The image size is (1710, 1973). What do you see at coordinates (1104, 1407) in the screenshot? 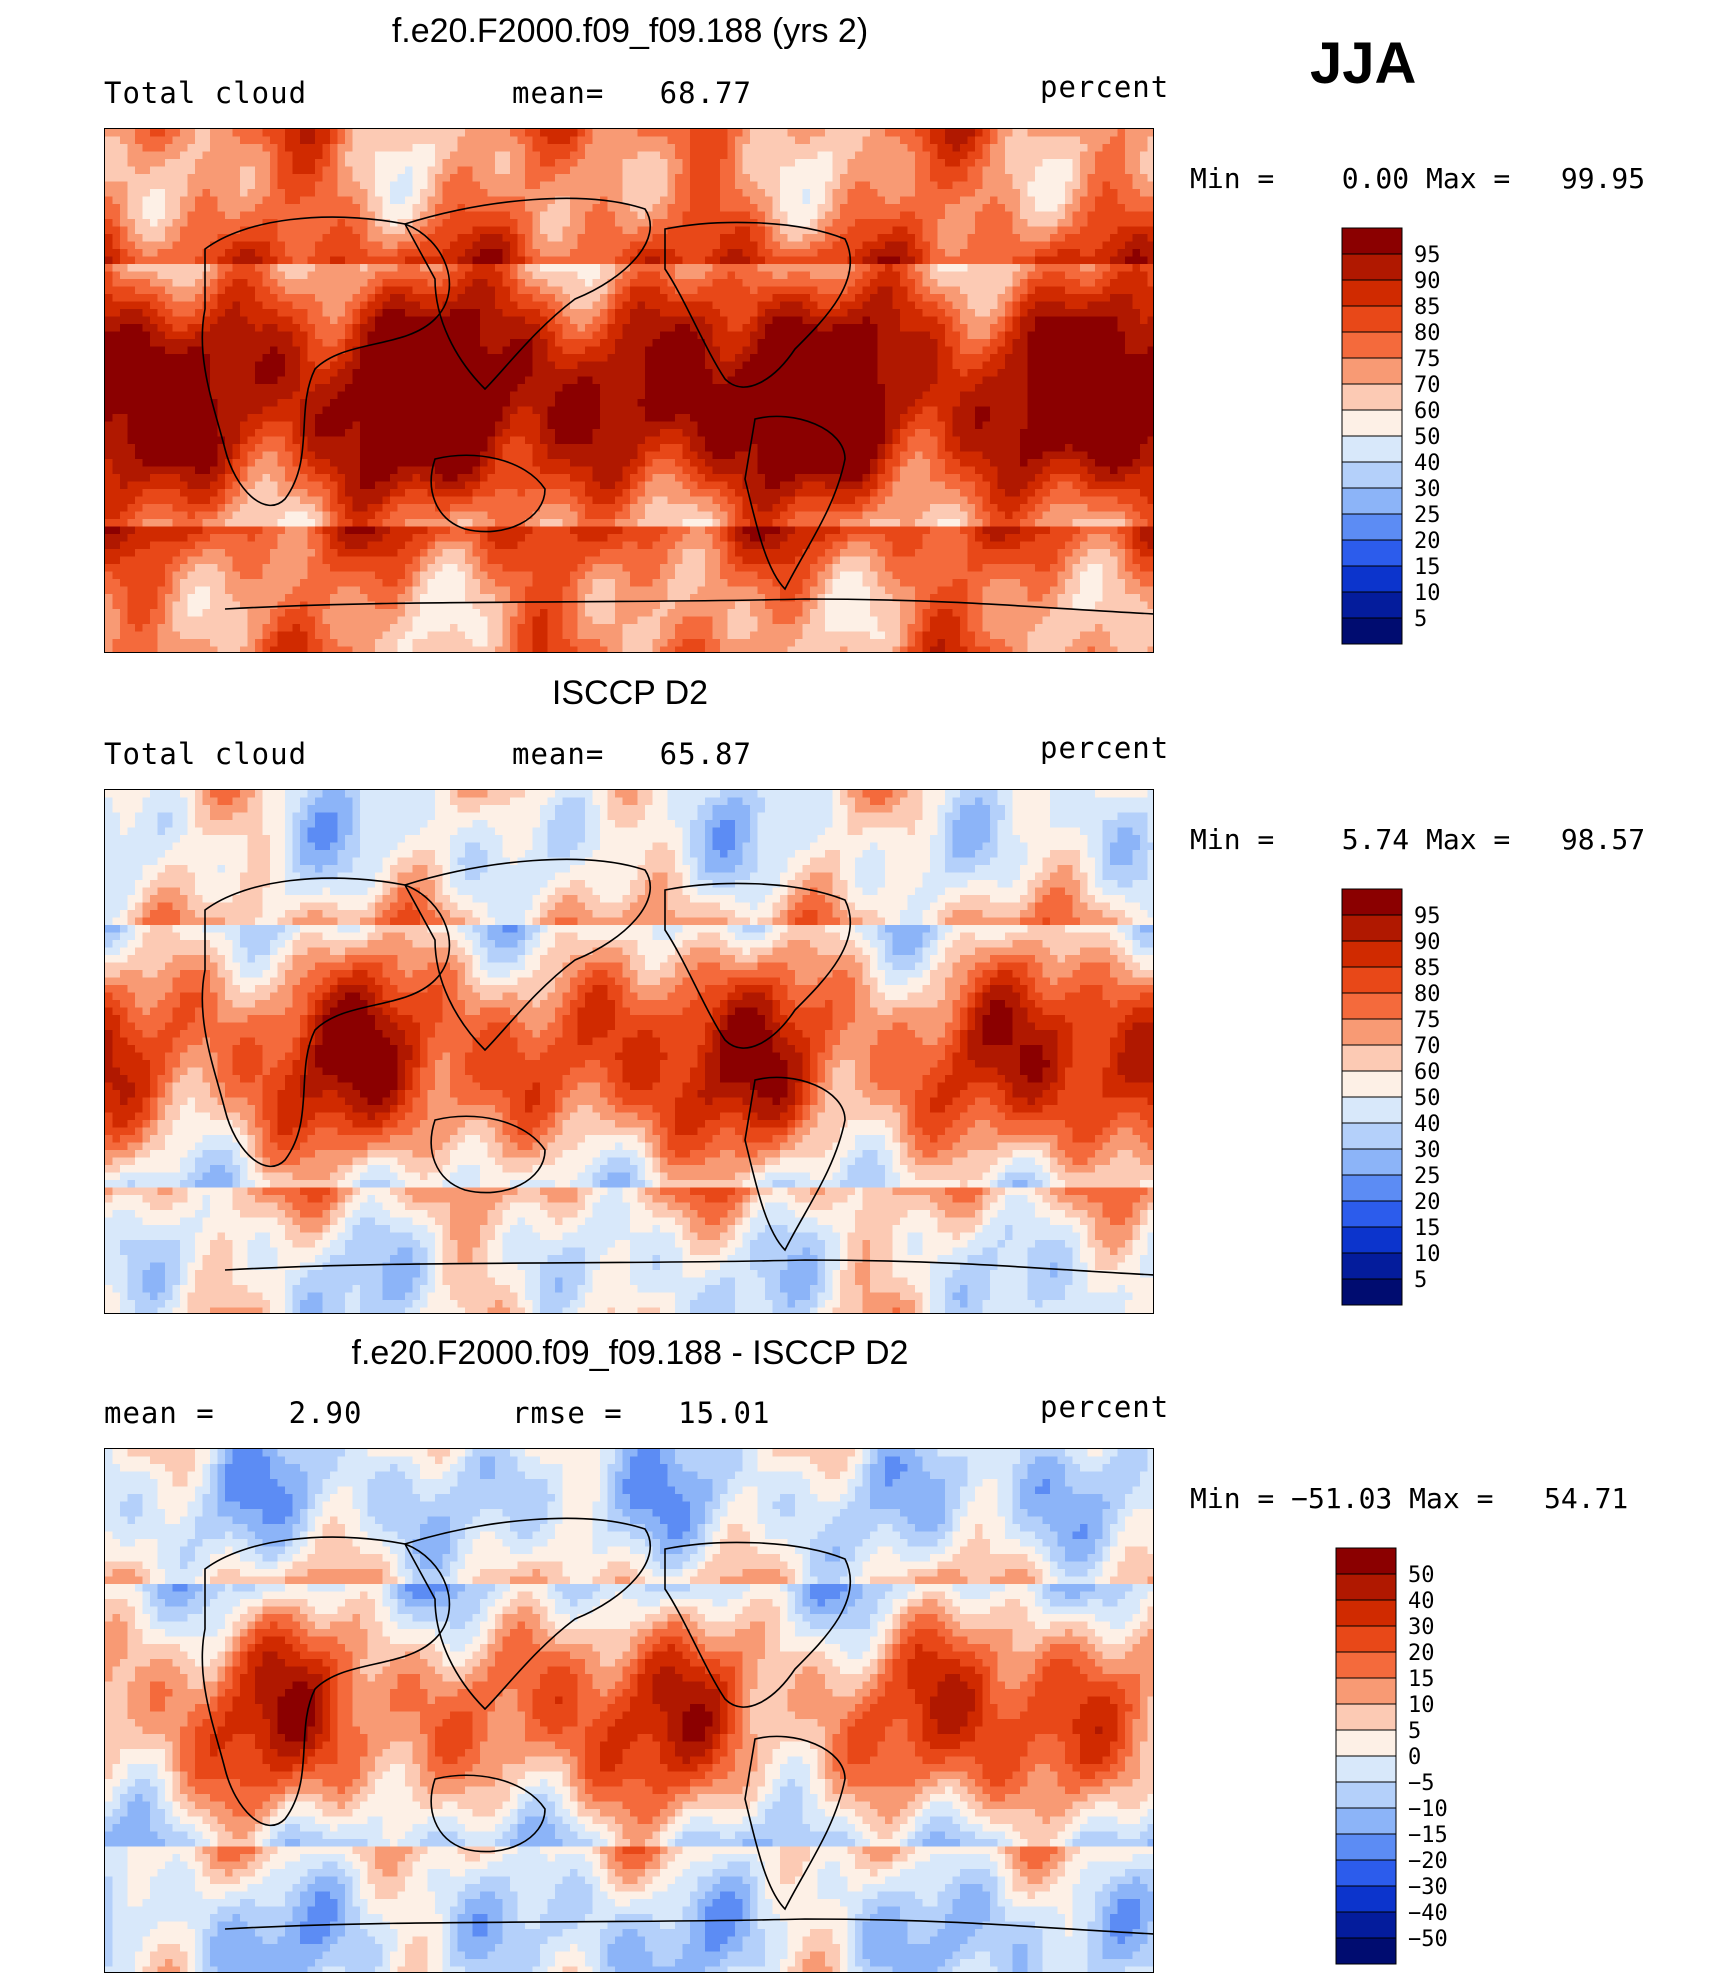
I see `panel-3-units-label: percent` at bounding box center [1104, 1407].